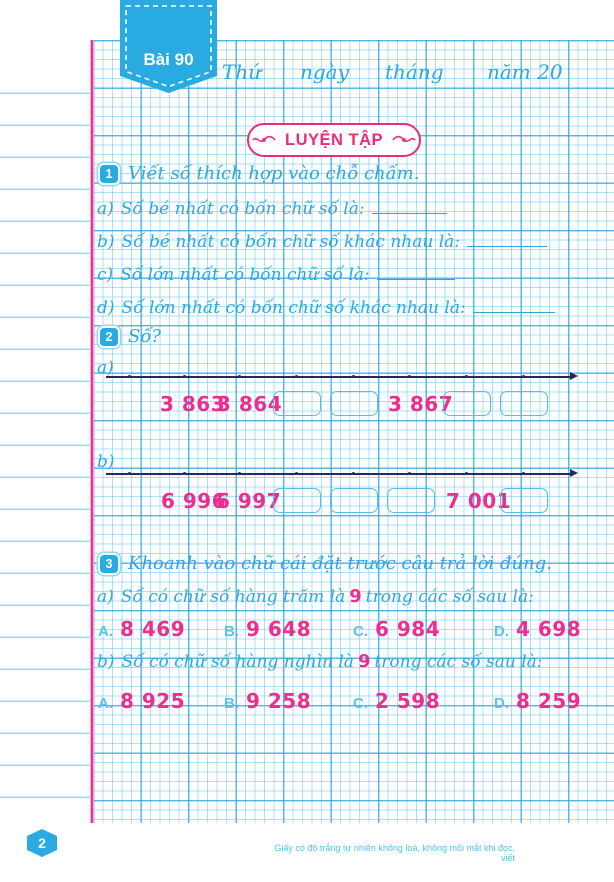  Describe the element at coordinates (153, 629) in the screenshot. I see `option-value: 8 469` at that location.